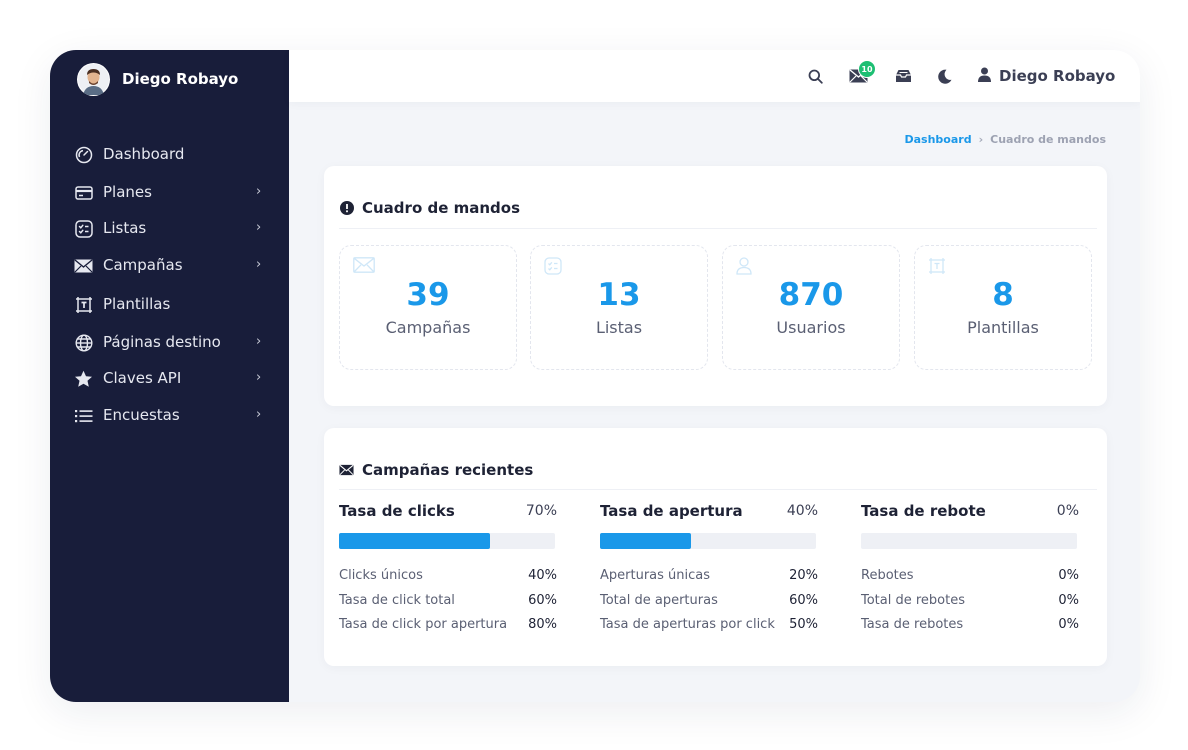  I want to click on metric-row: Tasa de click por apertura 80%, so click(448, 629).